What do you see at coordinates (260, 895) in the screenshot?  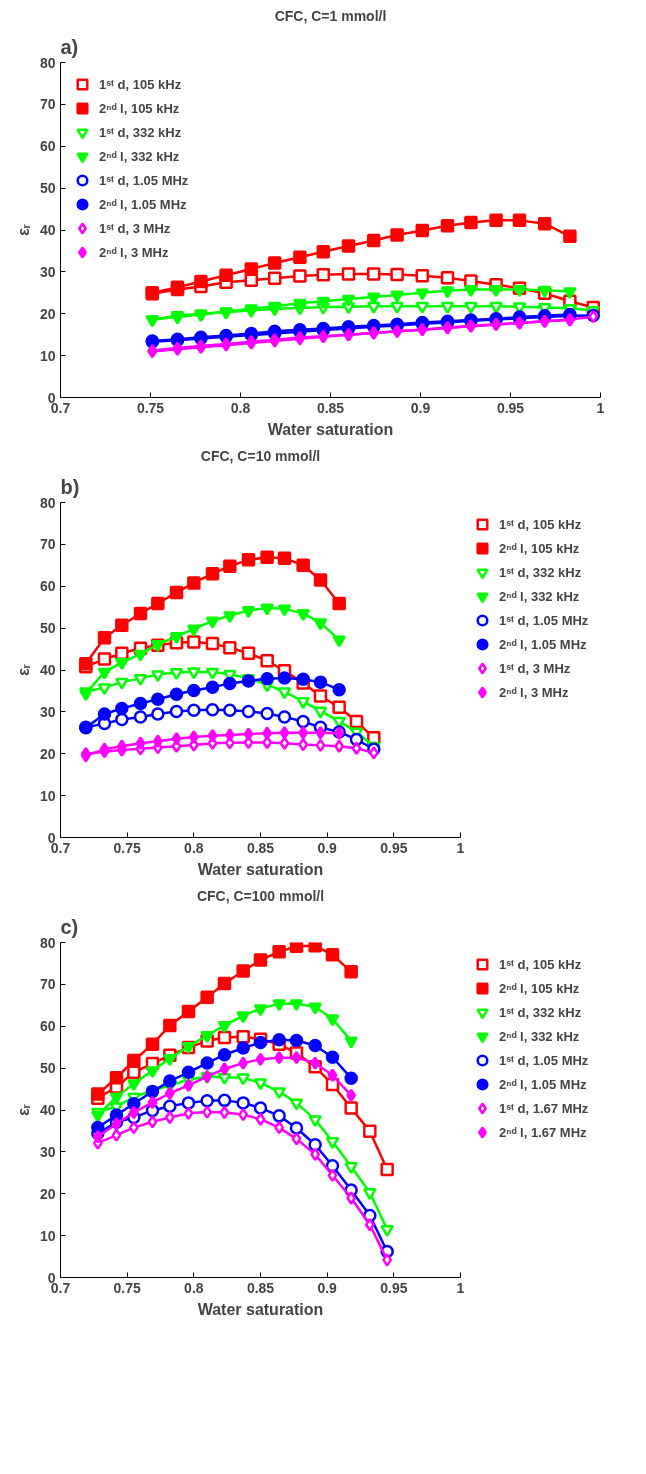 I see `chart-title: CFC, C=100 mmol/l` at bounding box center [260, 895].